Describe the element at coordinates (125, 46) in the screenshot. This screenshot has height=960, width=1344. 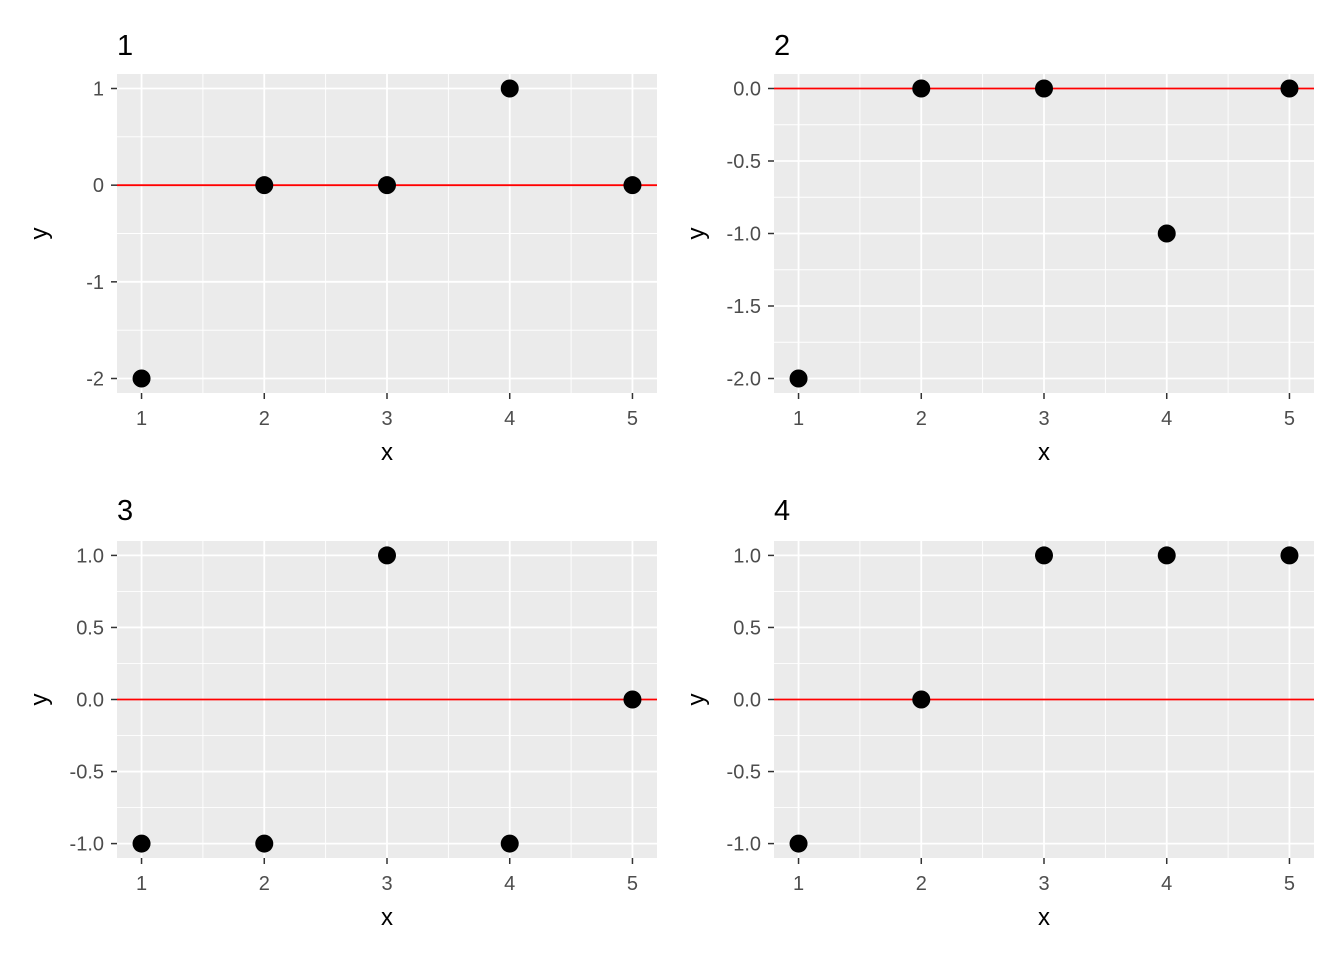
I see `panel-title: 1` at that location.